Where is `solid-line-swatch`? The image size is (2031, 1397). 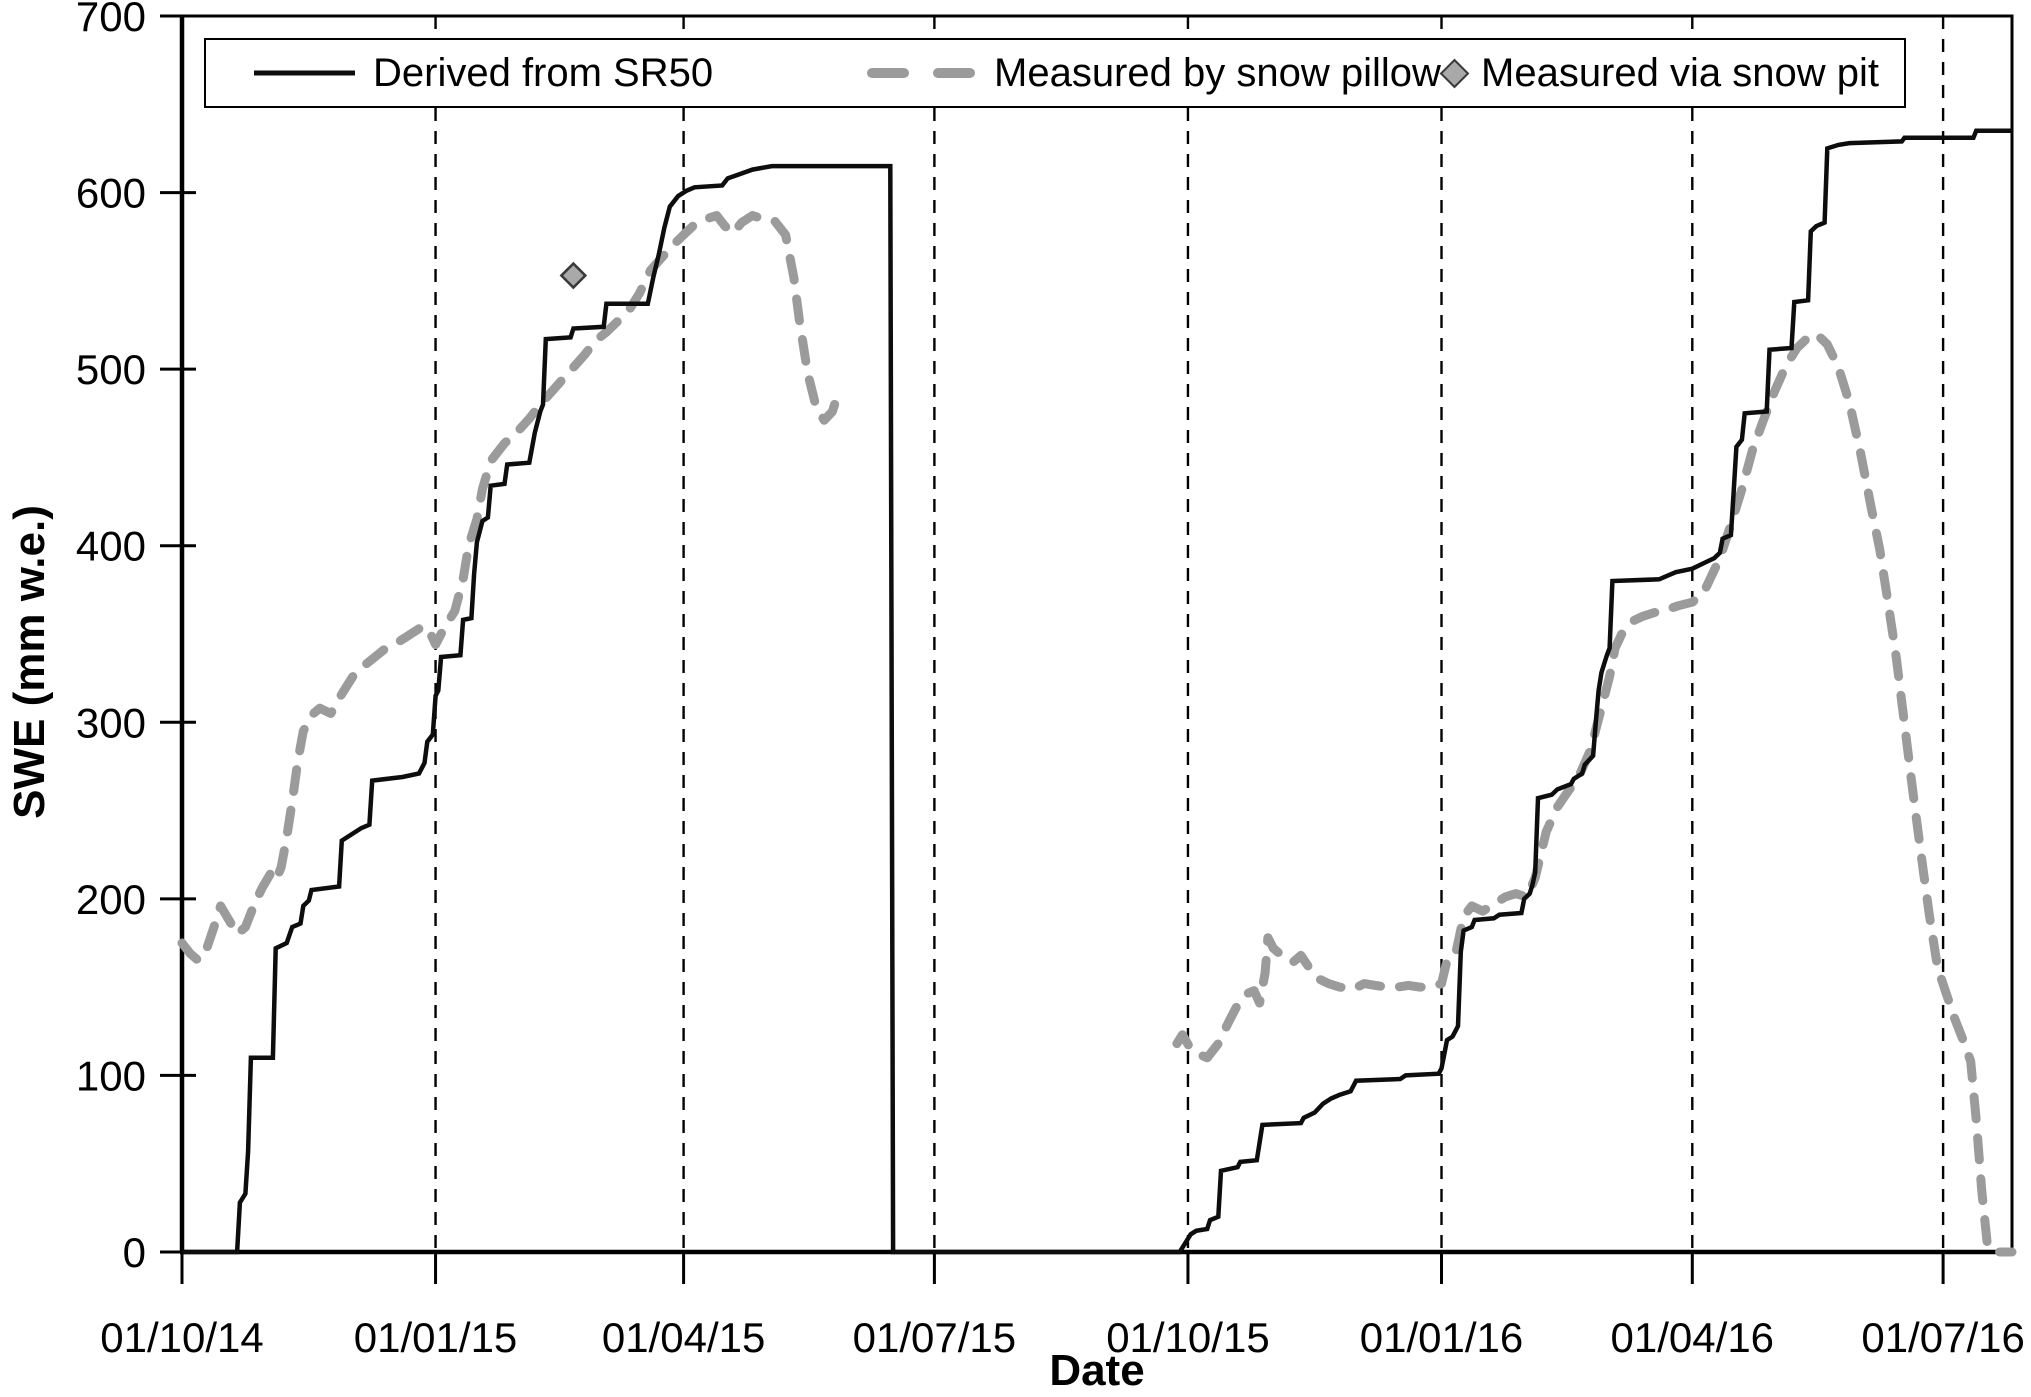 solid-line-swatch is located at coordinates (304, 73).